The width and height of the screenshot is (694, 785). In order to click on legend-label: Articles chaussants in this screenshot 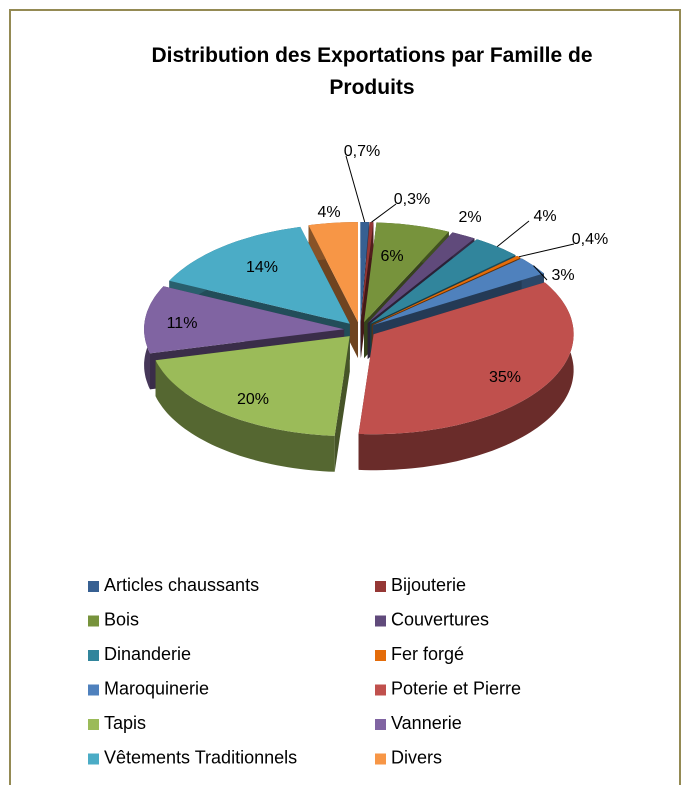, I will do `click(181, 585)`.